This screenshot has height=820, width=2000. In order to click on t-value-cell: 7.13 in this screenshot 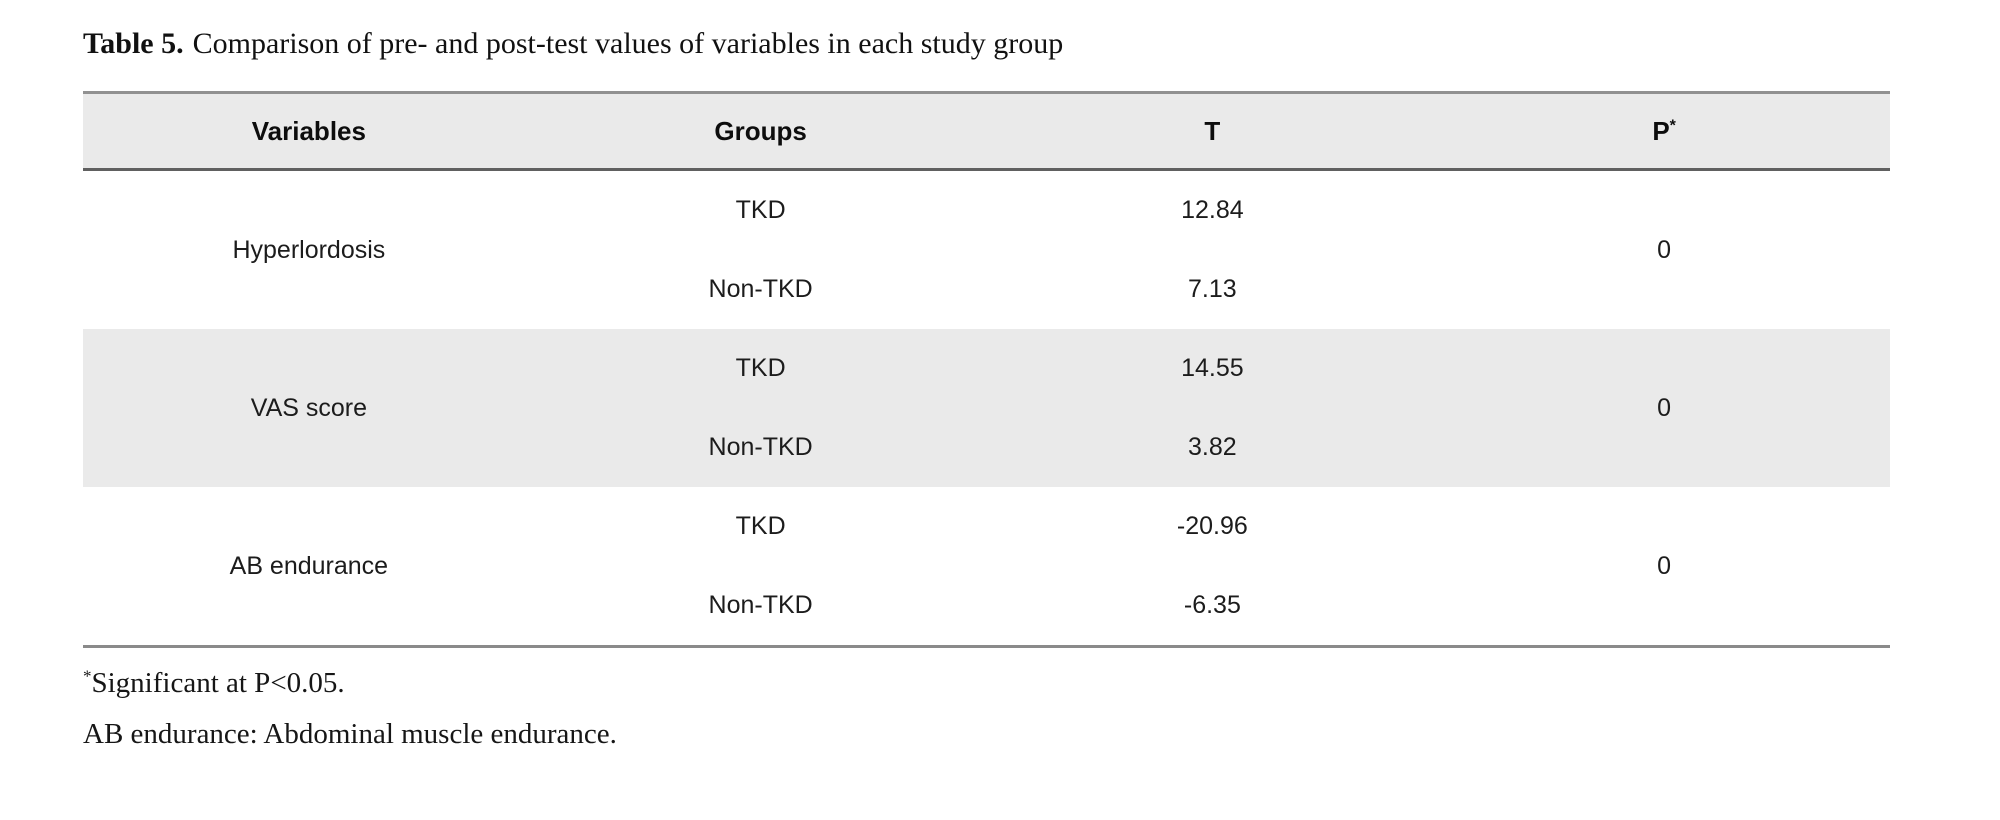, I will do `click(1212, 289)`.